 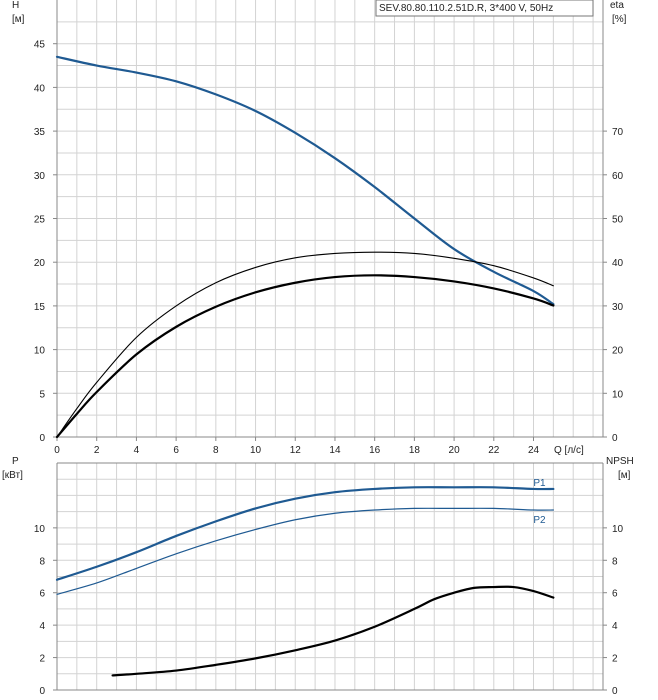 What do you see at coordinates (615, 626) in the screenshot?
I see `right-tick-label: 4` at bounding box center [615, 626].